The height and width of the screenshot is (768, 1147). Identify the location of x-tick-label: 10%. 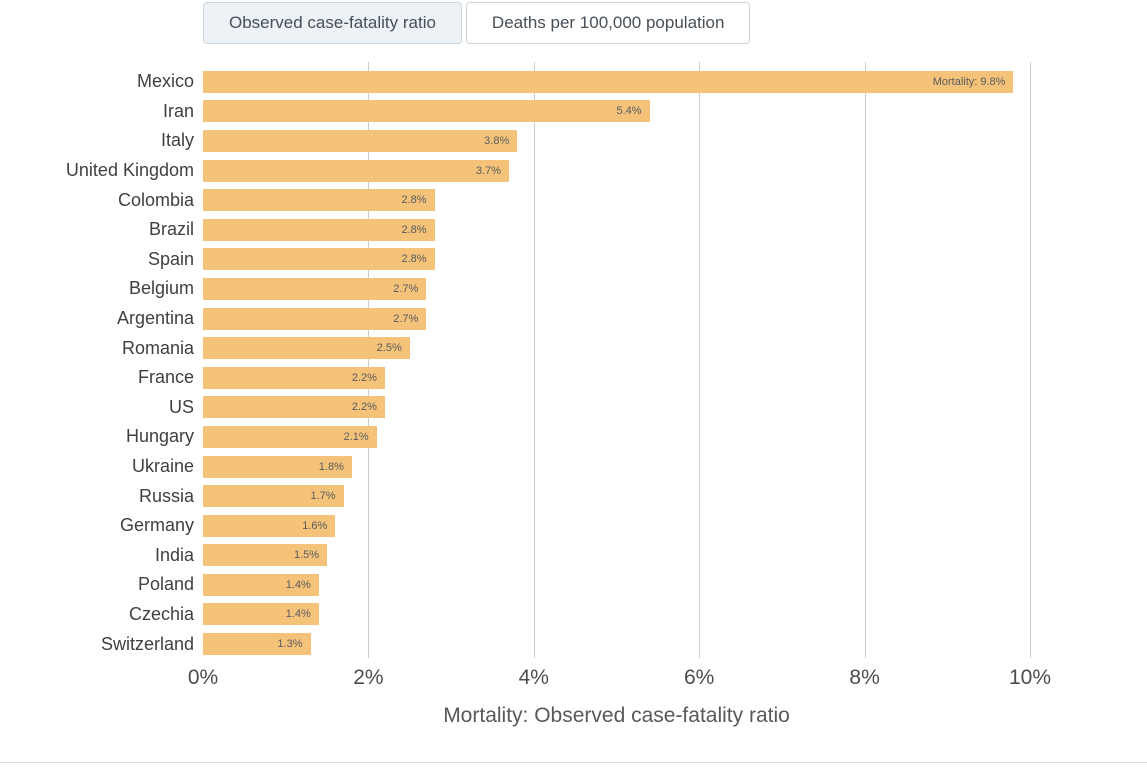
(1030, 677).